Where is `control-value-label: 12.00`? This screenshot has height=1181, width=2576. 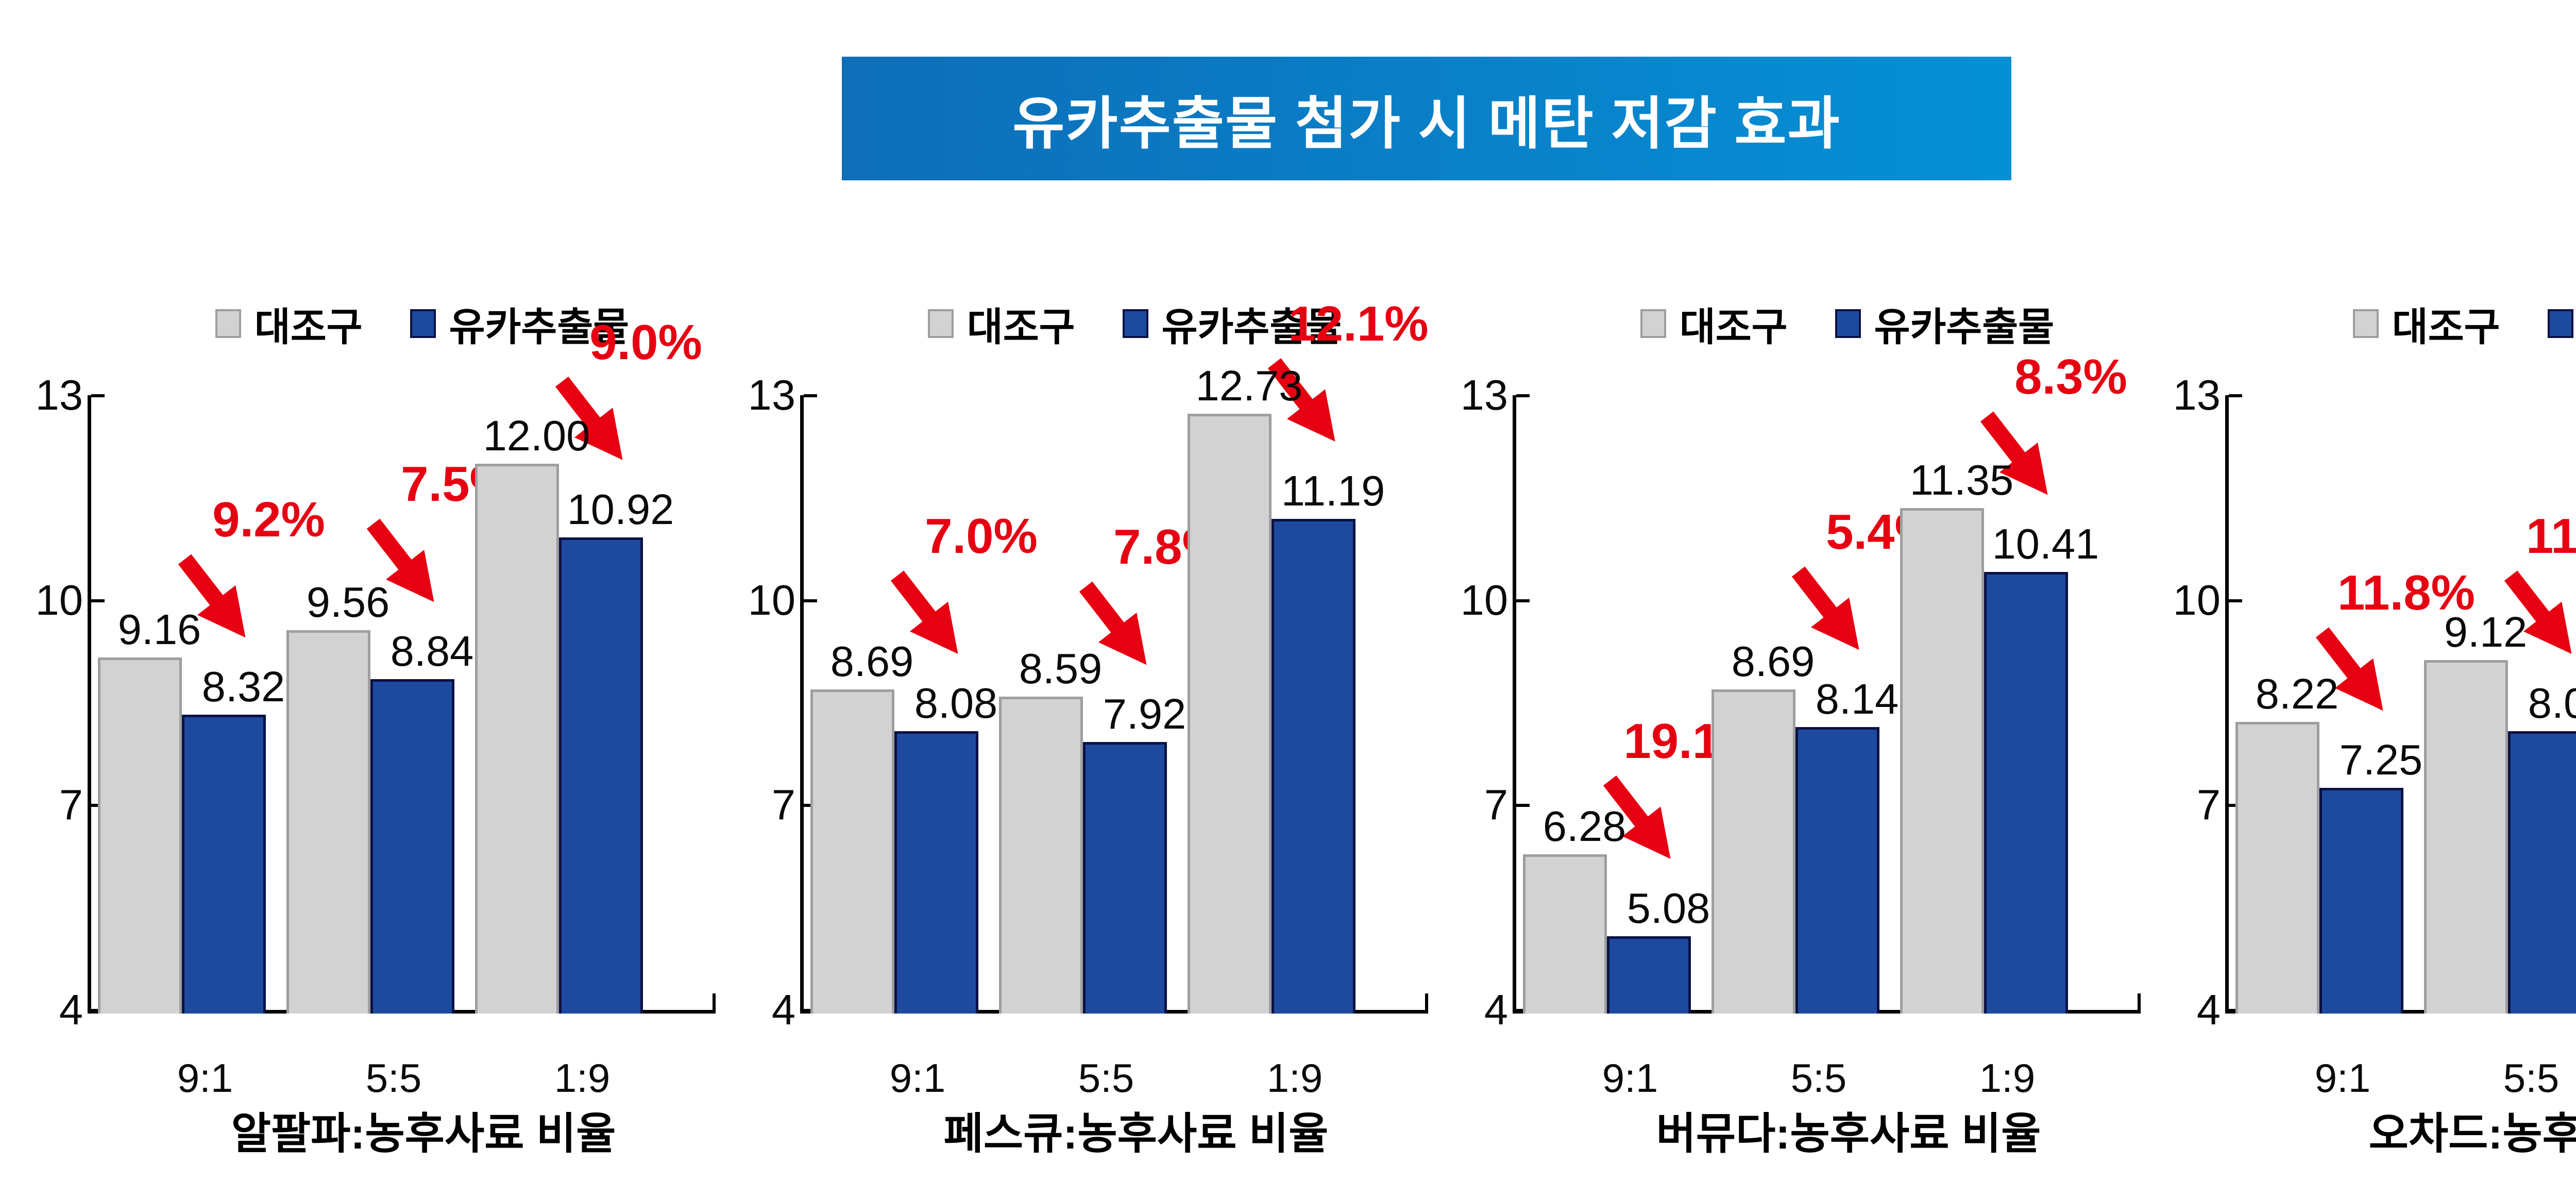
control-value-label: 12.00 is located at coordinates (536, 435).